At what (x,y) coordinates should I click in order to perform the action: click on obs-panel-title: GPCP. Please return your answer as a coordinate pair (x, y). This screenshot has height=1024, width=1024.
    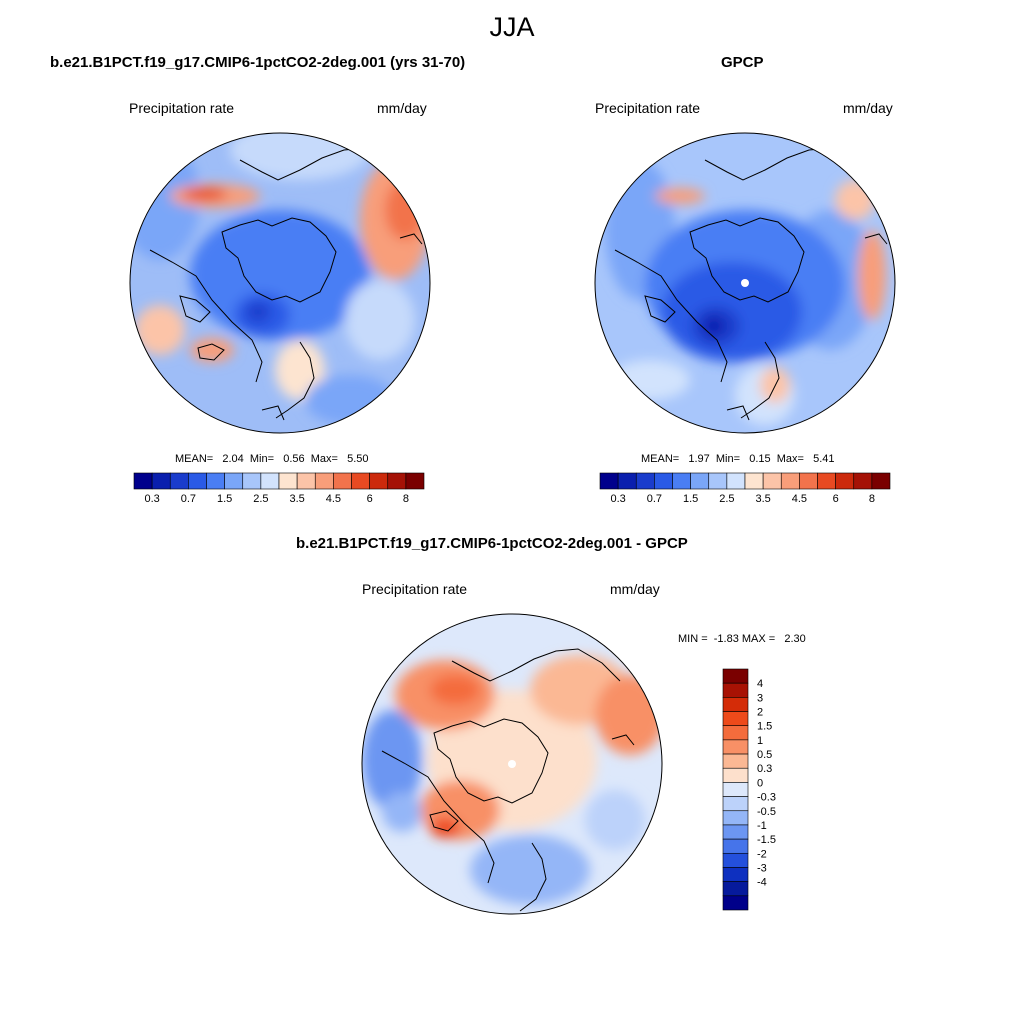
    Looking at the image, I should click on (742, 62).